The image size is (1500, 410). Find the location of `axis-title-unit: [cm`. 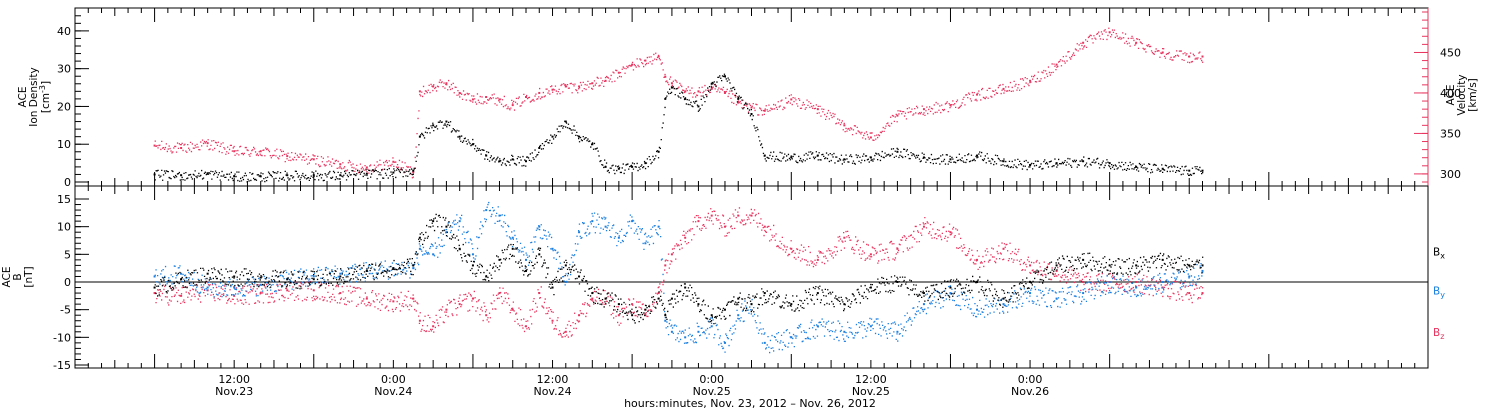

axis-title-unit: [cm is located at coordinates (46, 103).